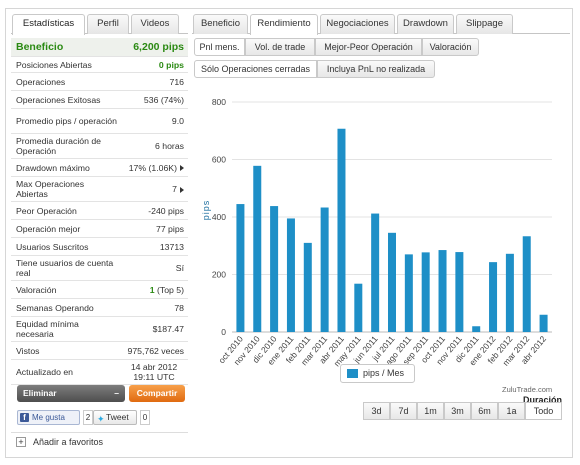  Describe the element at coordinates (24, 417) in the screenshot. I see `facebook-icon: f` at that location.